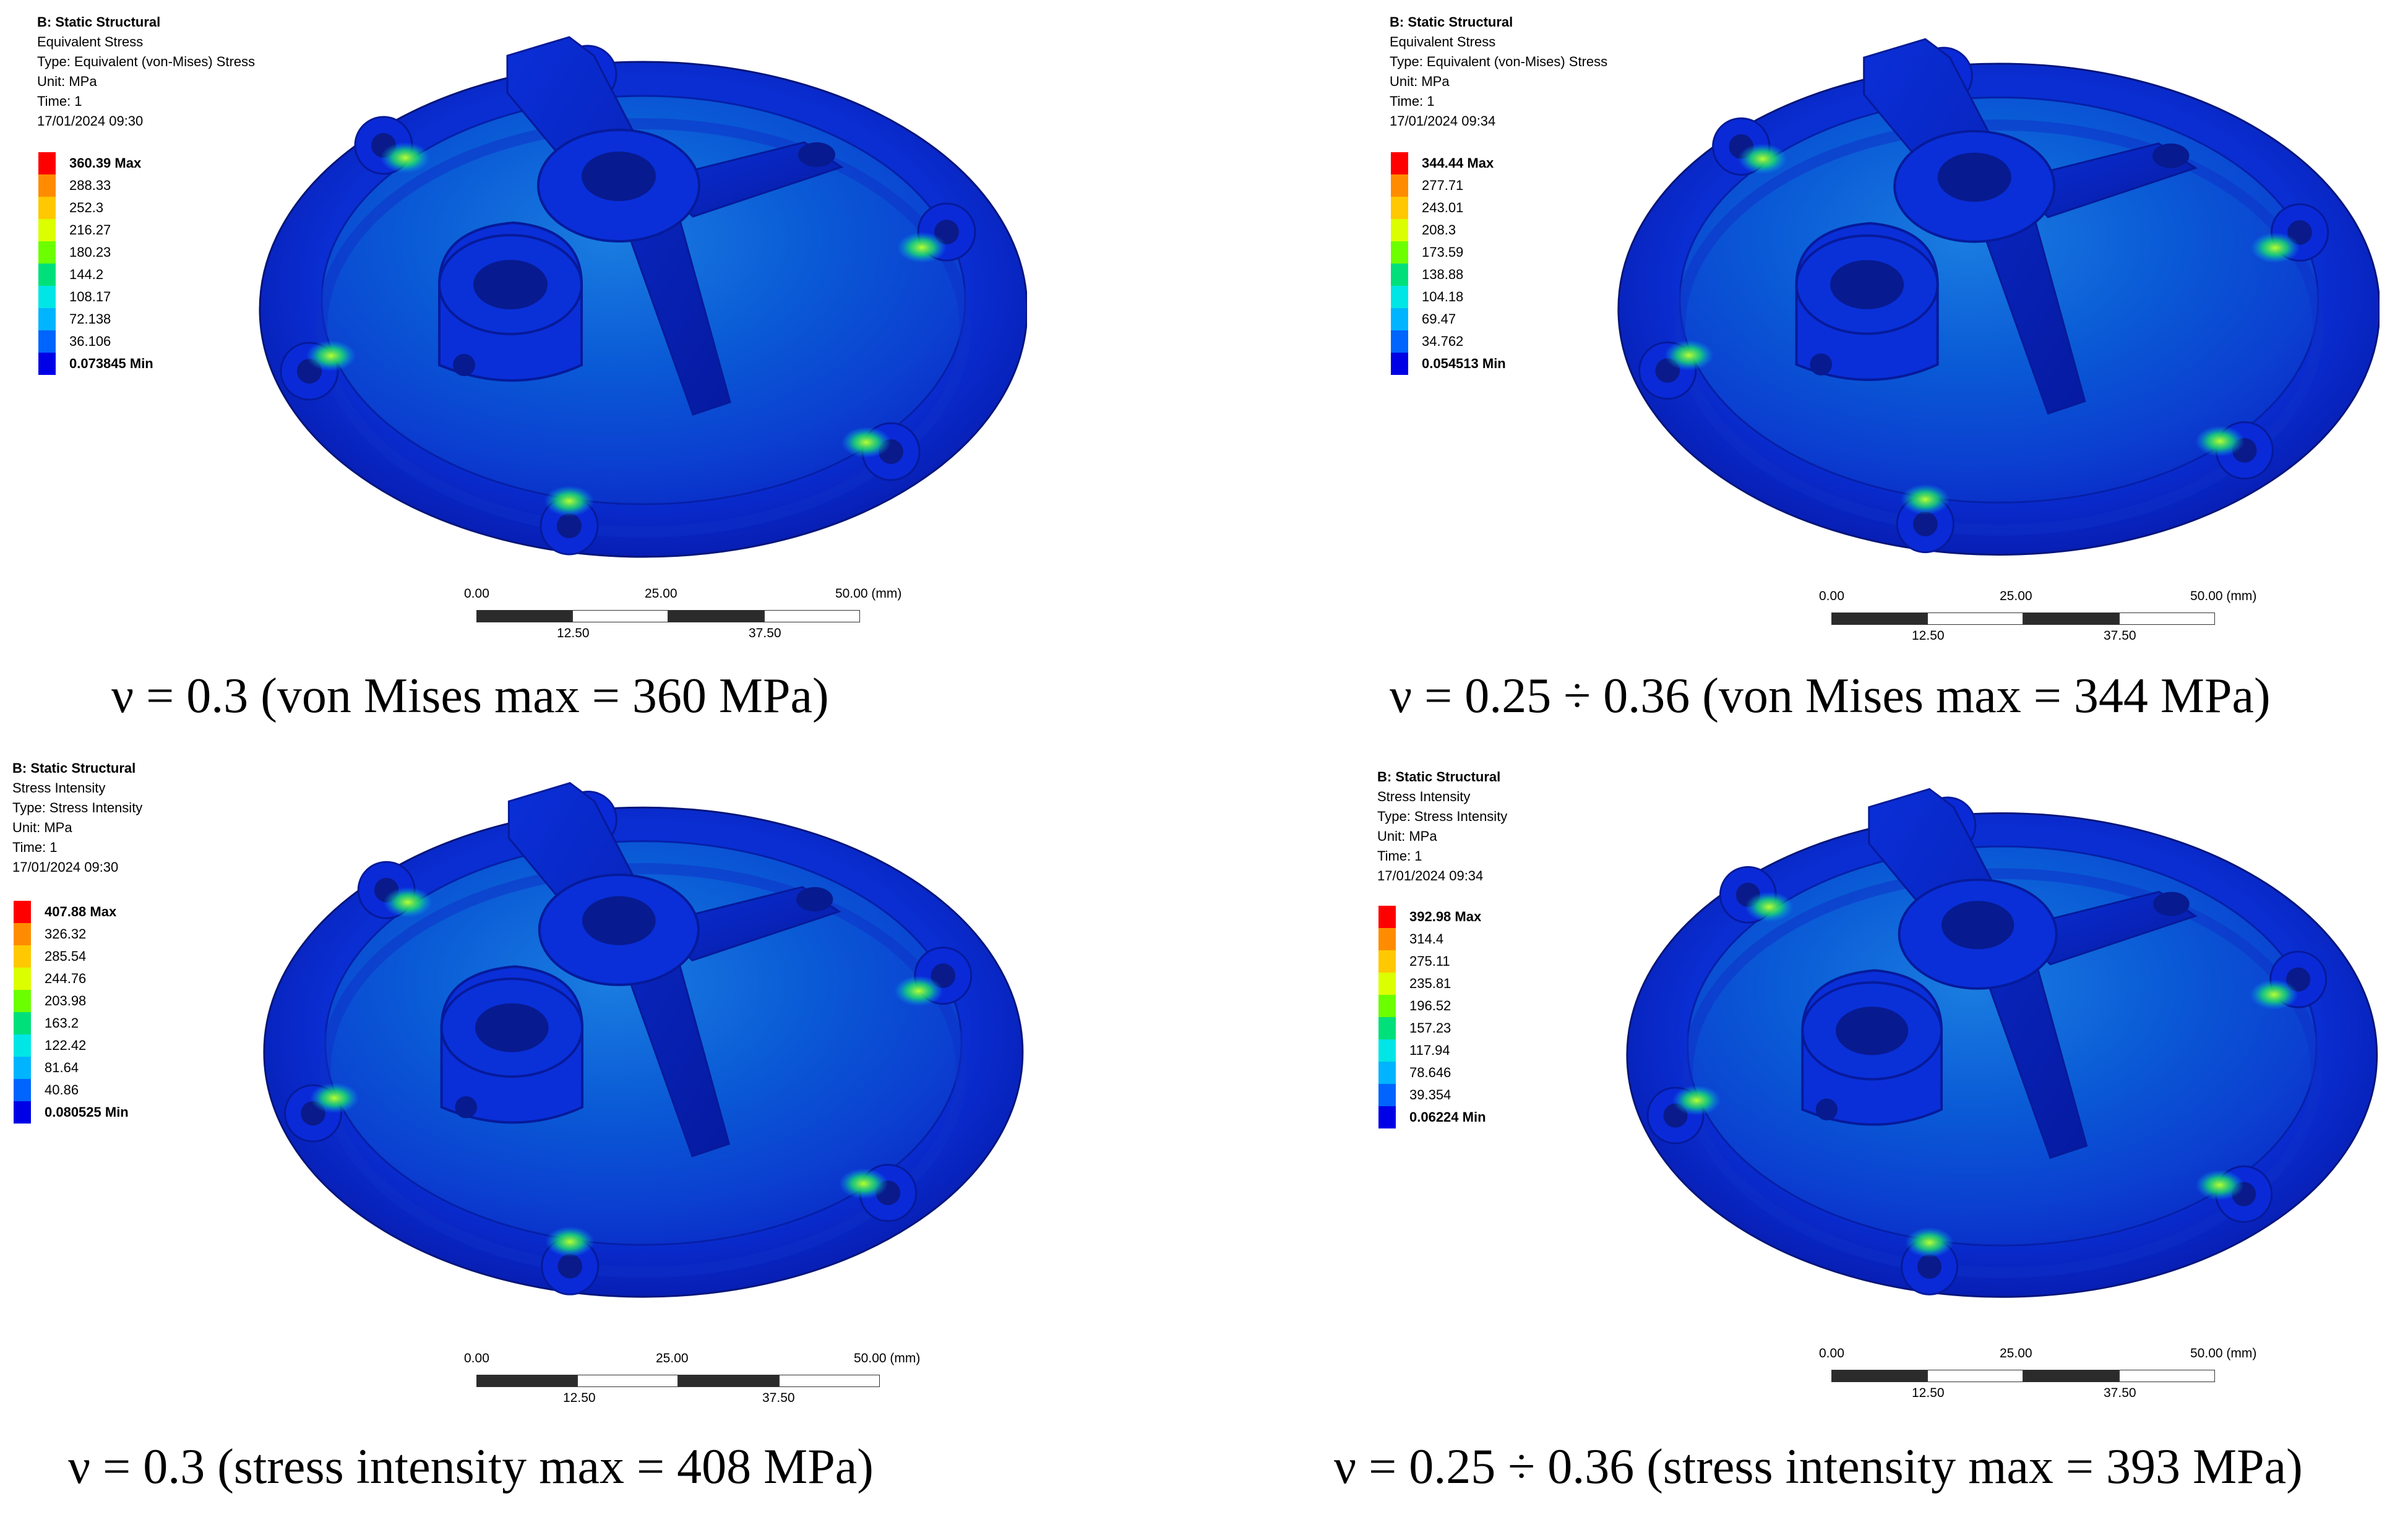 The height and width of the screenshot is (1517, 2408). I want to click on legend-value: 326.32, so click(66, 934).